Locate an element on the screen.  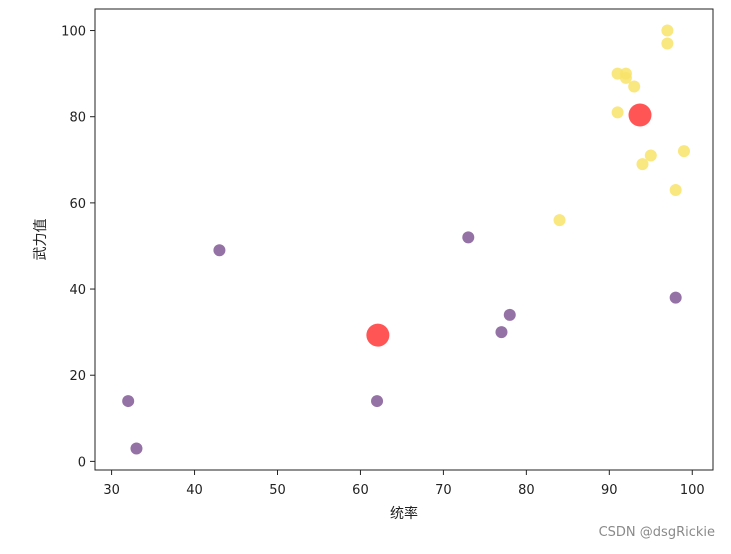
y-tick-label: 60 is located at coordinates (77, 204).